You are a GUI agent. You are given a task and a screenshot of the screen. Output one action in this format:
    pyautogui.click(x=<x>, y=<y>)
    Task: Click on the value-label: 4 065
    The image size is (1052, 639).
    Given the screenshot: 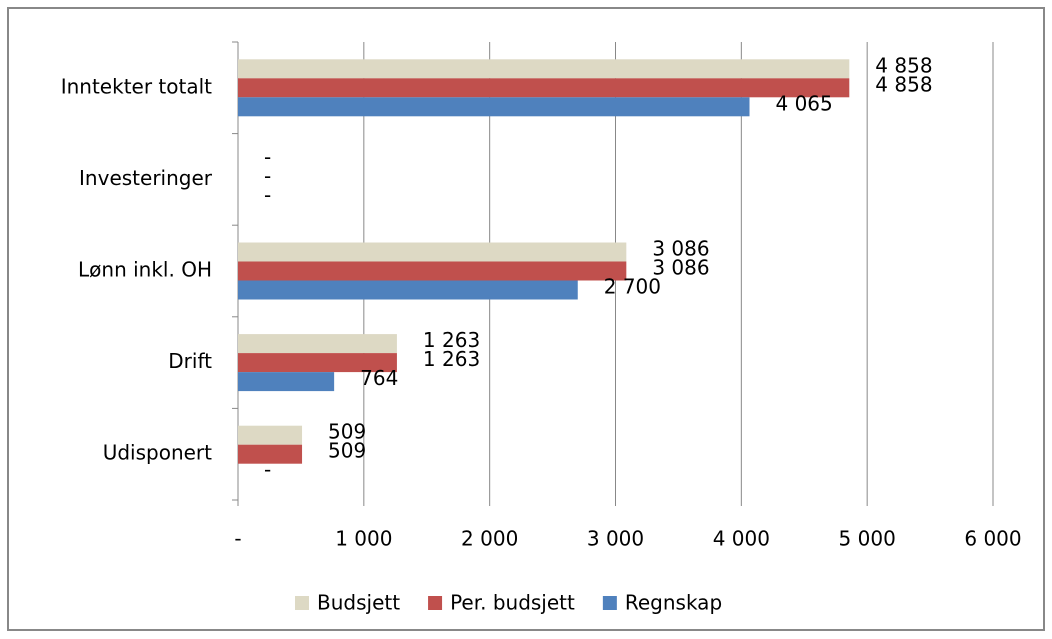 What is the action you would take?
    pyautogui.click(x=804, y=103)
    